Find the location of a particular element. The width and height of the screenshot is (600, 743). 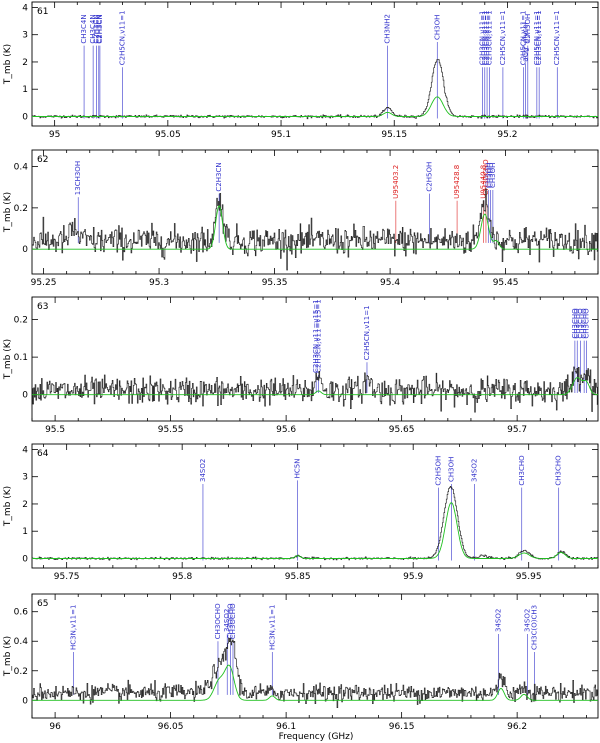

x-tick-label: 95.3 is located at coordinates (159, 283).